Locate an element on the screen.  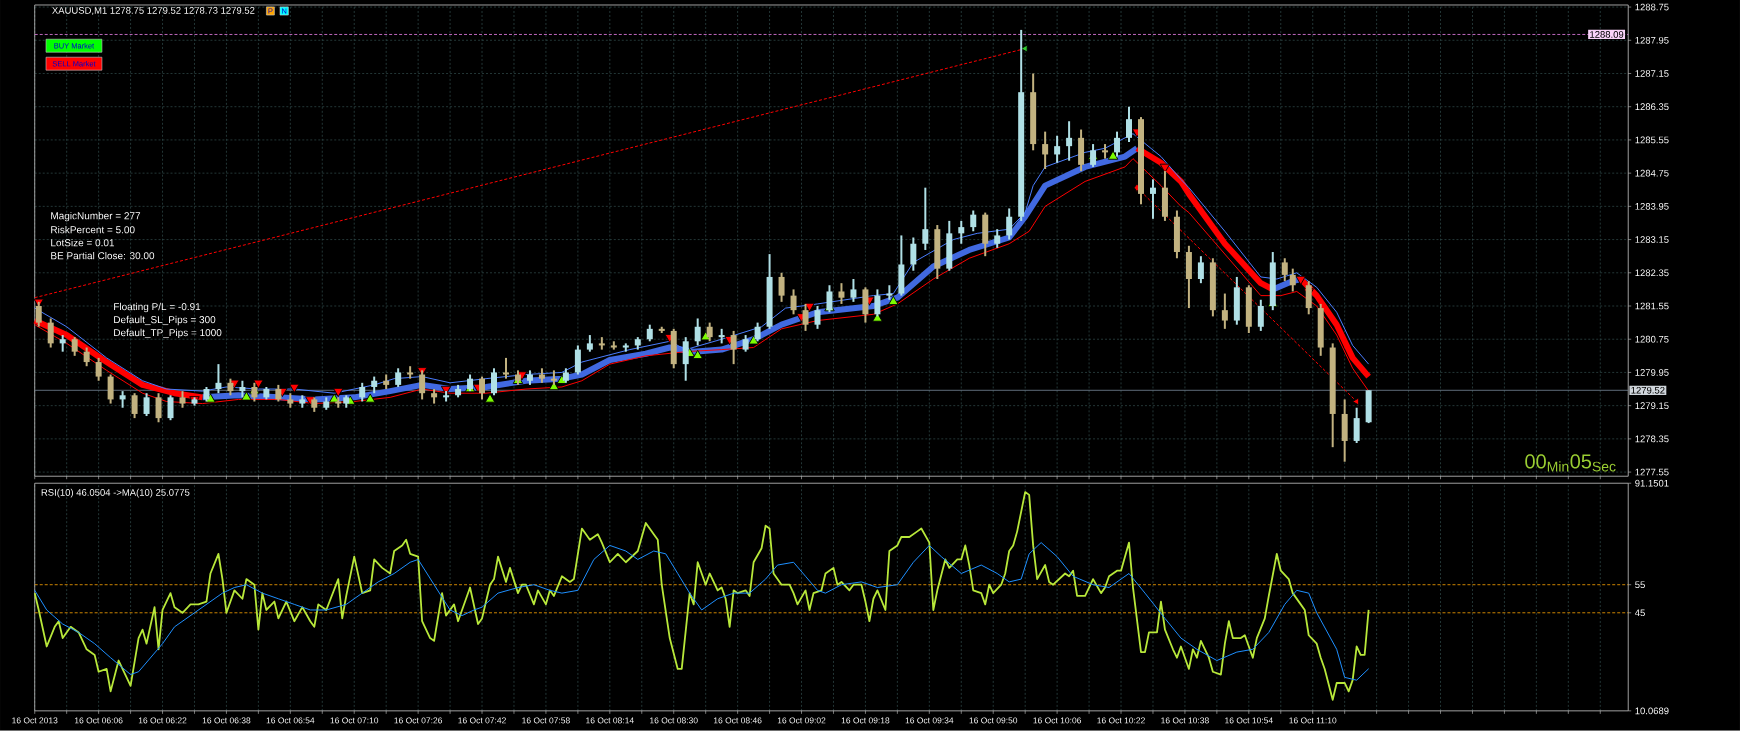
y-tick-label: 1285.55 is located at coordinates (1652, 140).